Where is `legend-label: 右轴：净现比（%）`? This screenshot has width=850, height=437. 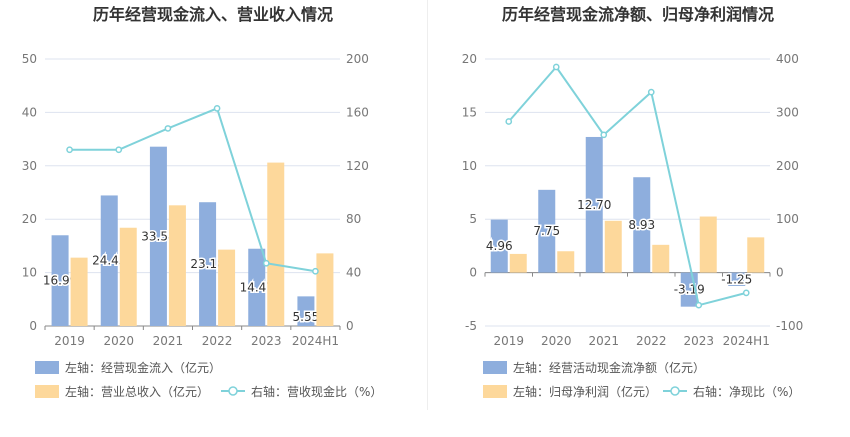
legend-label: 右轴：净现比（%） is located at coordinates (746, 391).